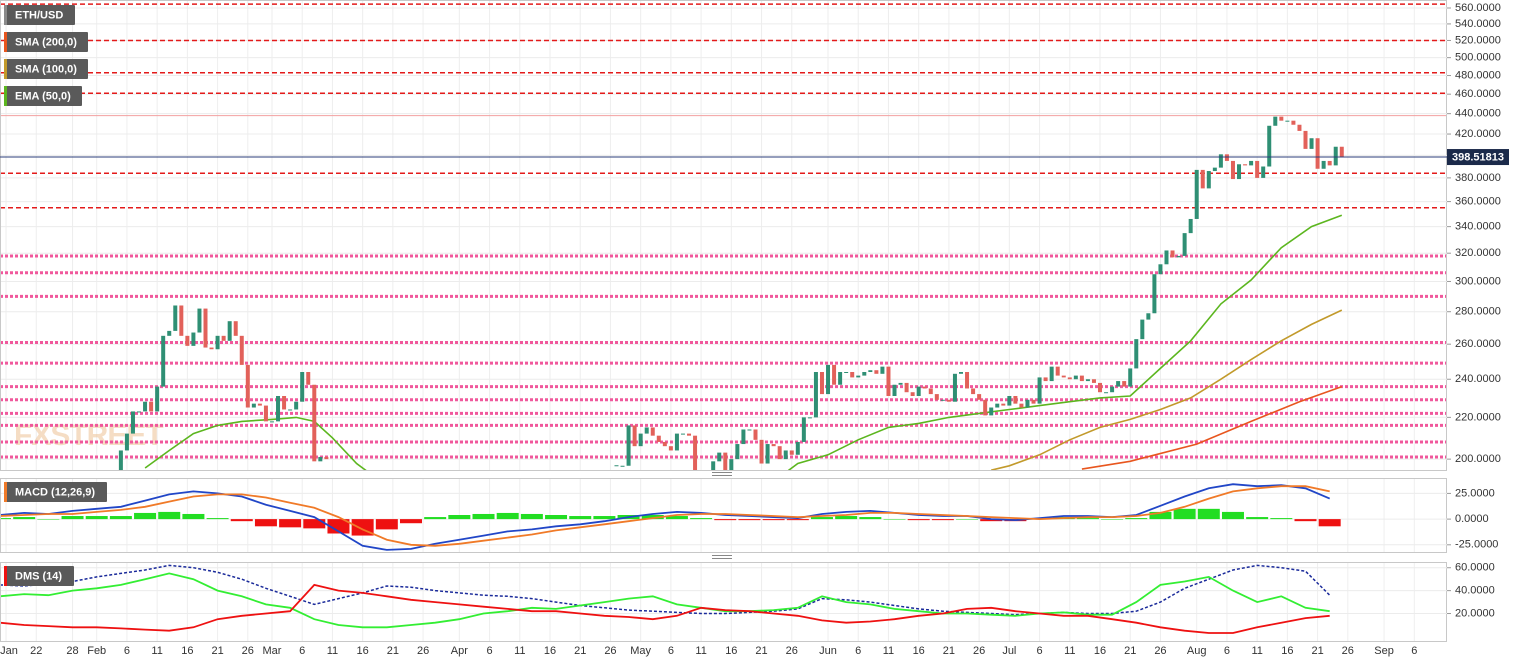  What do you see at coordinates (1478, 312) in the screenshot?
I see `y-tick-label: 280.0000` at bounding box center [1478, 312].